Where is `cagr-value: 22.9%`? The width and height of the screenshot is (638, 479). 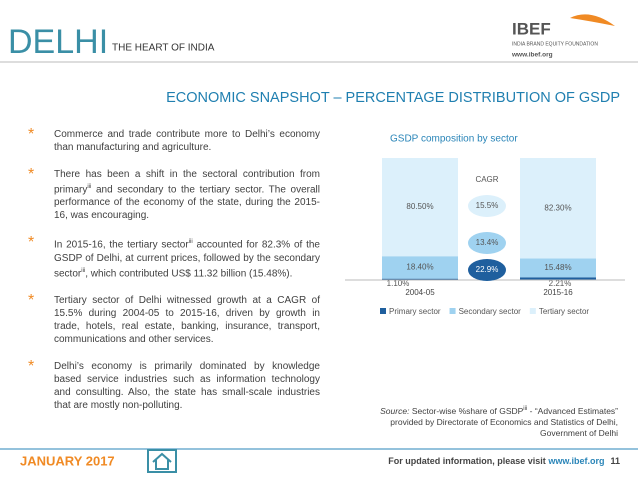
cagr-value: 22.9% is located at coordinates (487, 269).